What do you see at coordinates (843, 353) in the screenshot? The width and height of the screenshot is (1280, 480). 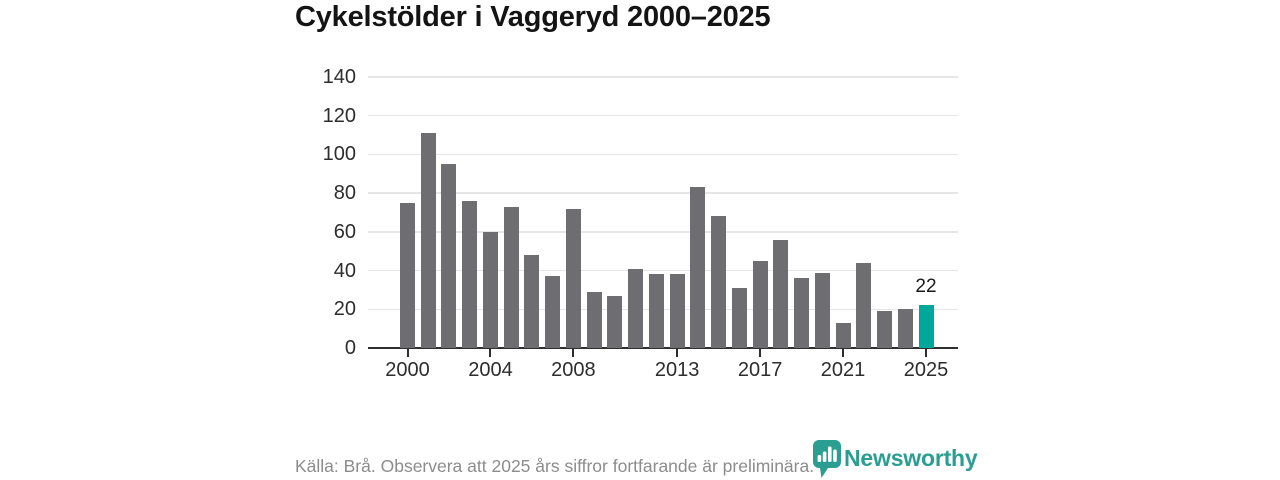 I see `x-tick-2021` at bounding box center [843, 353].